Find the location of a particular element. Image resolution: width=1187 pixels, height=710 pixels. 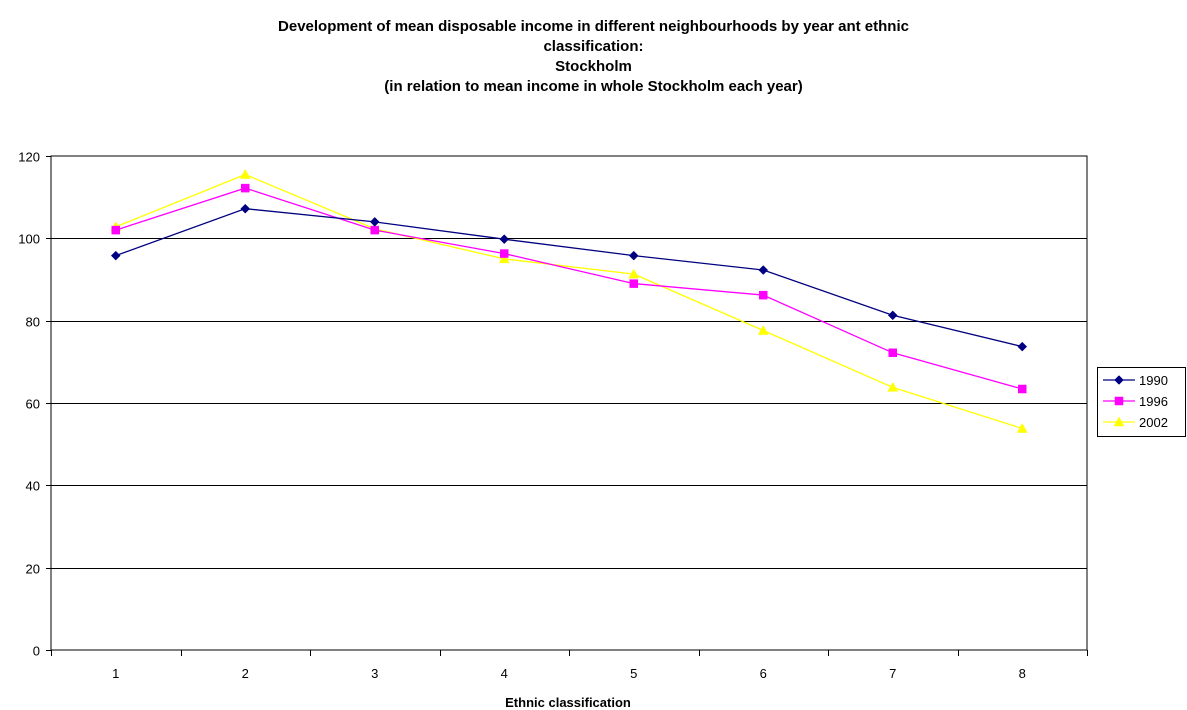

legend-label: 2002 is located at coordinates (1153, 422).